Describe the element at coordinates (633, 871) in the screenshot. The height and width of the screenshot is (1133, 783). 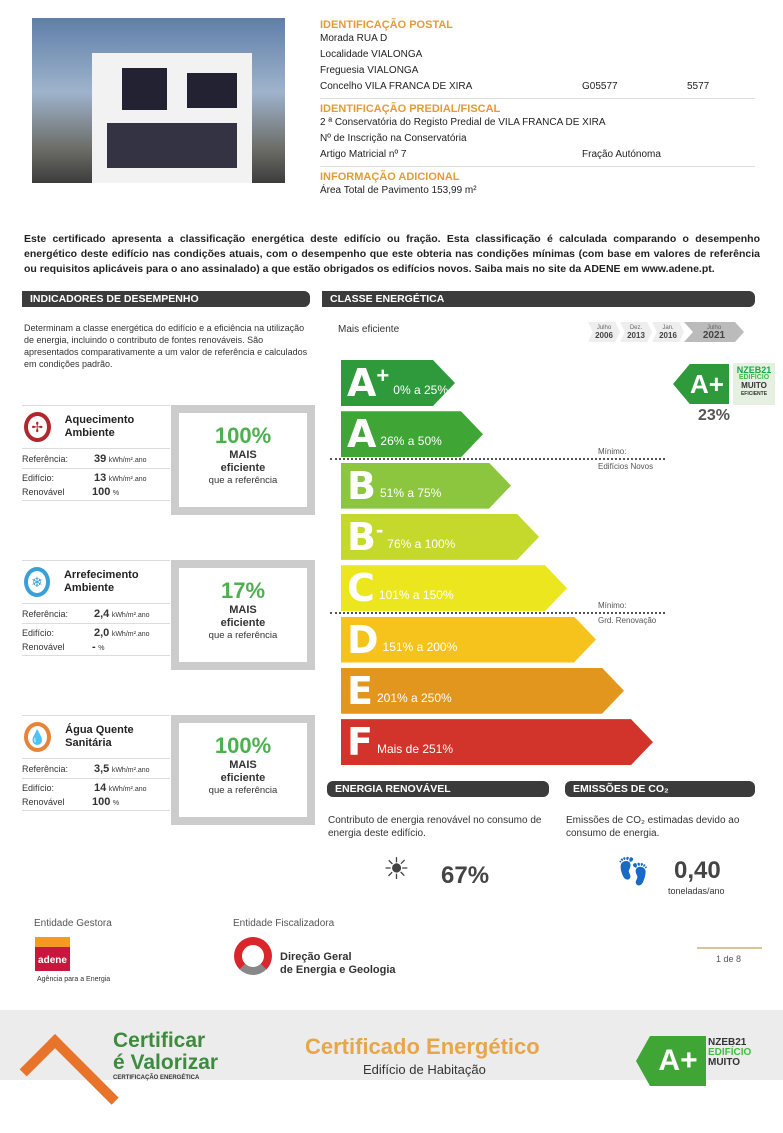
I see `footprint-icon: 👣` at that location.